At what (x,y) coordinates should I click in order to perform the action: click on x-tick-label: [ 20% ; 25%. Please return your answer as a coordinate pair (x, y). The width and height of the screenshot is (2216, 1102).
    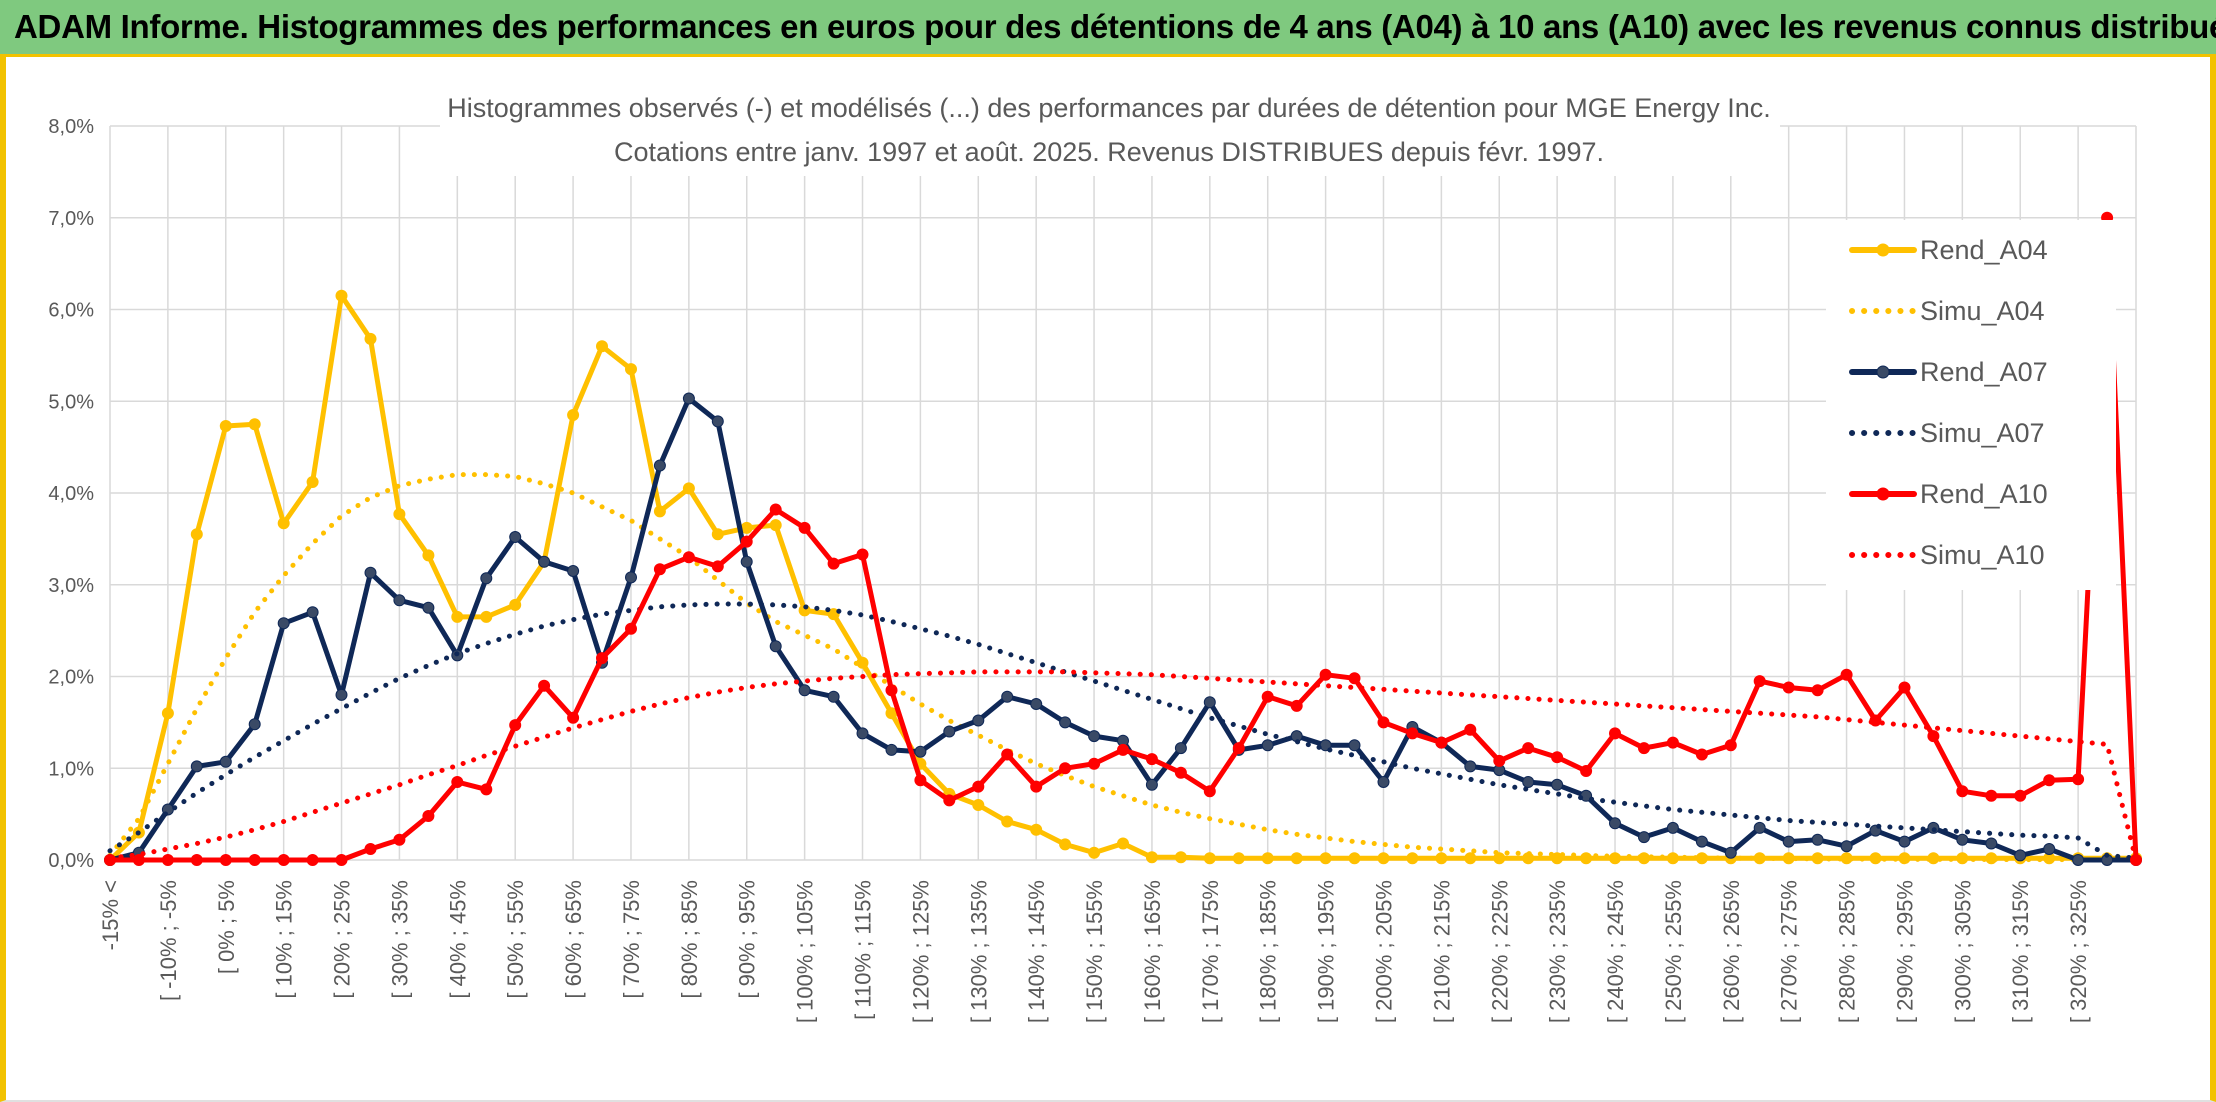
    Looking at the image, I should click on (342, 939).